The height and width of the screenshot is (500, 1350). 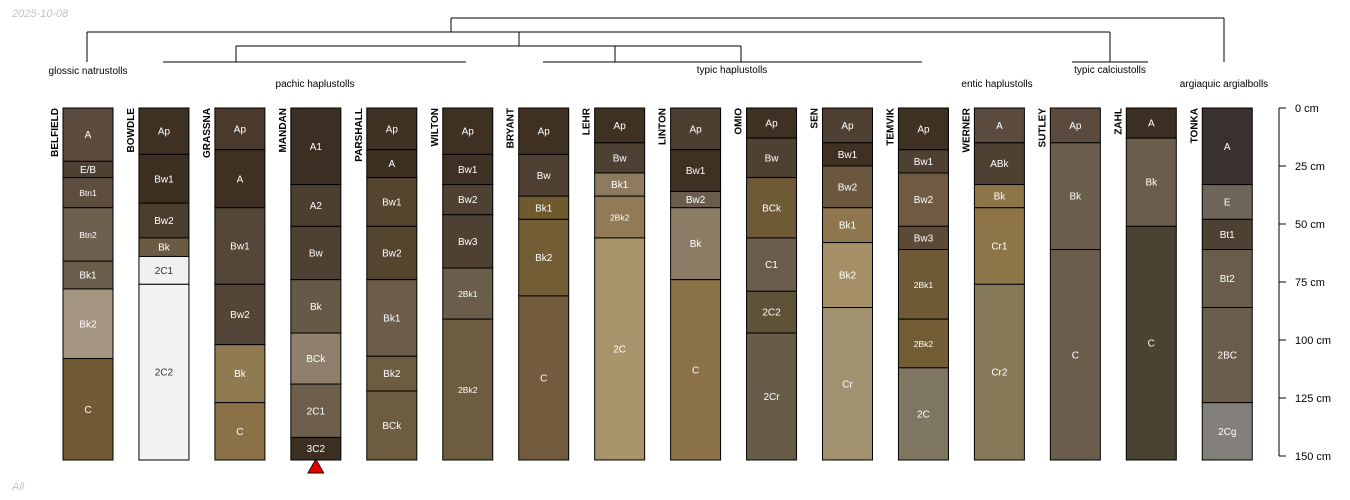 I want to click on profile-grassna: GRASSNA Ap A Bw1 Bw2 Bk C, so click(x=234, y=284).